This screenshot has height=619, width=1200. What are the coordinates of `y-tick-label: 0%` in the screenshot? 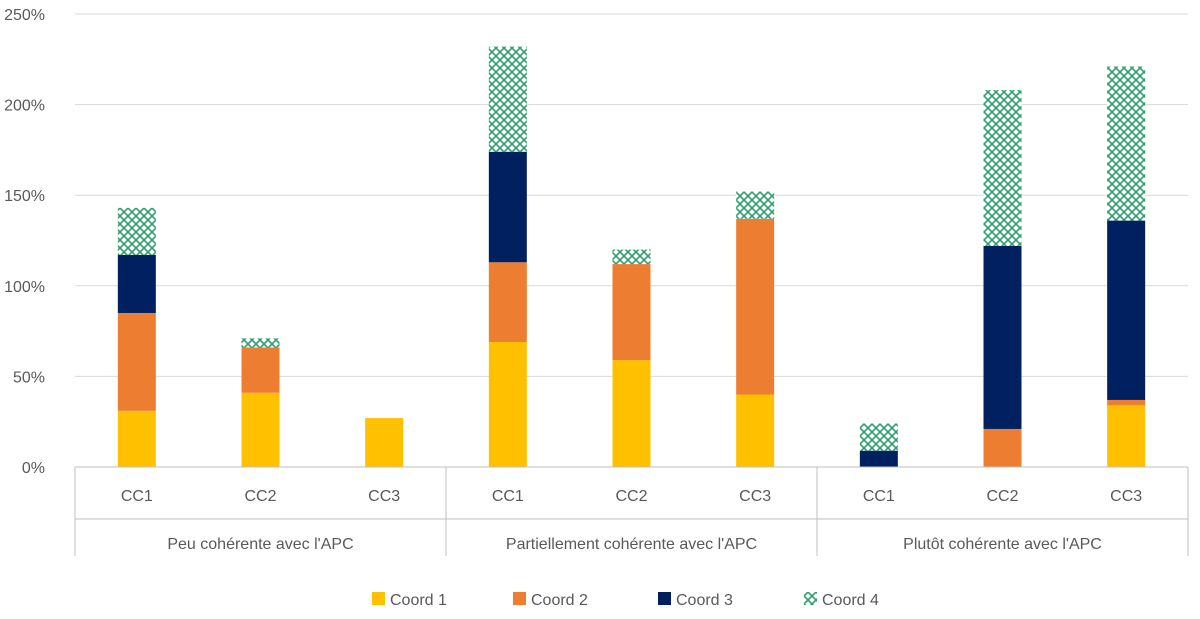 It's located at (33, 468).